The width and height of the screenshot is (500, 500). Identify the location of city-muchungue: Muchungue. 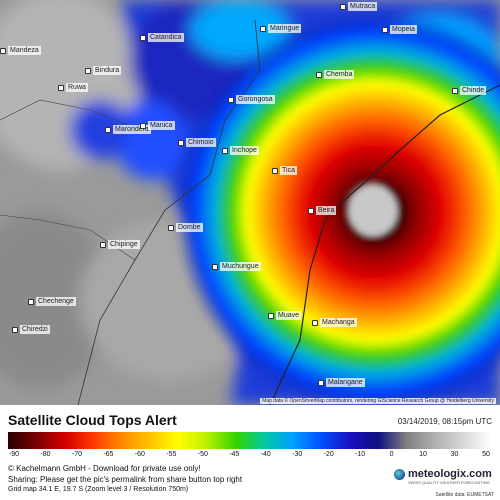
(236, 266).